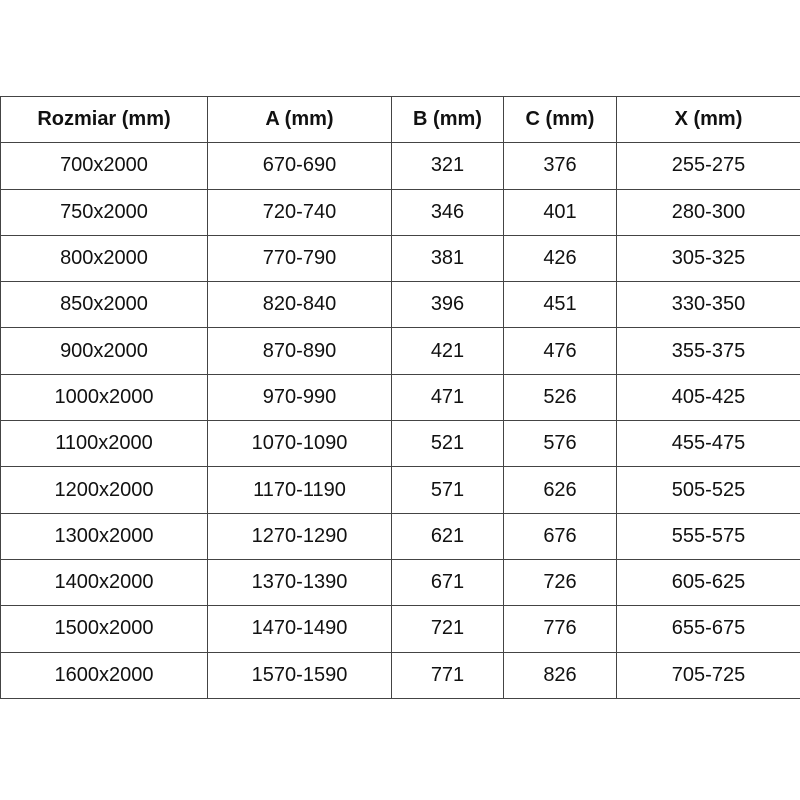  Describe the element at coordinates (447, 212) in the screenshot. I see `cell-b: 346` at that location.